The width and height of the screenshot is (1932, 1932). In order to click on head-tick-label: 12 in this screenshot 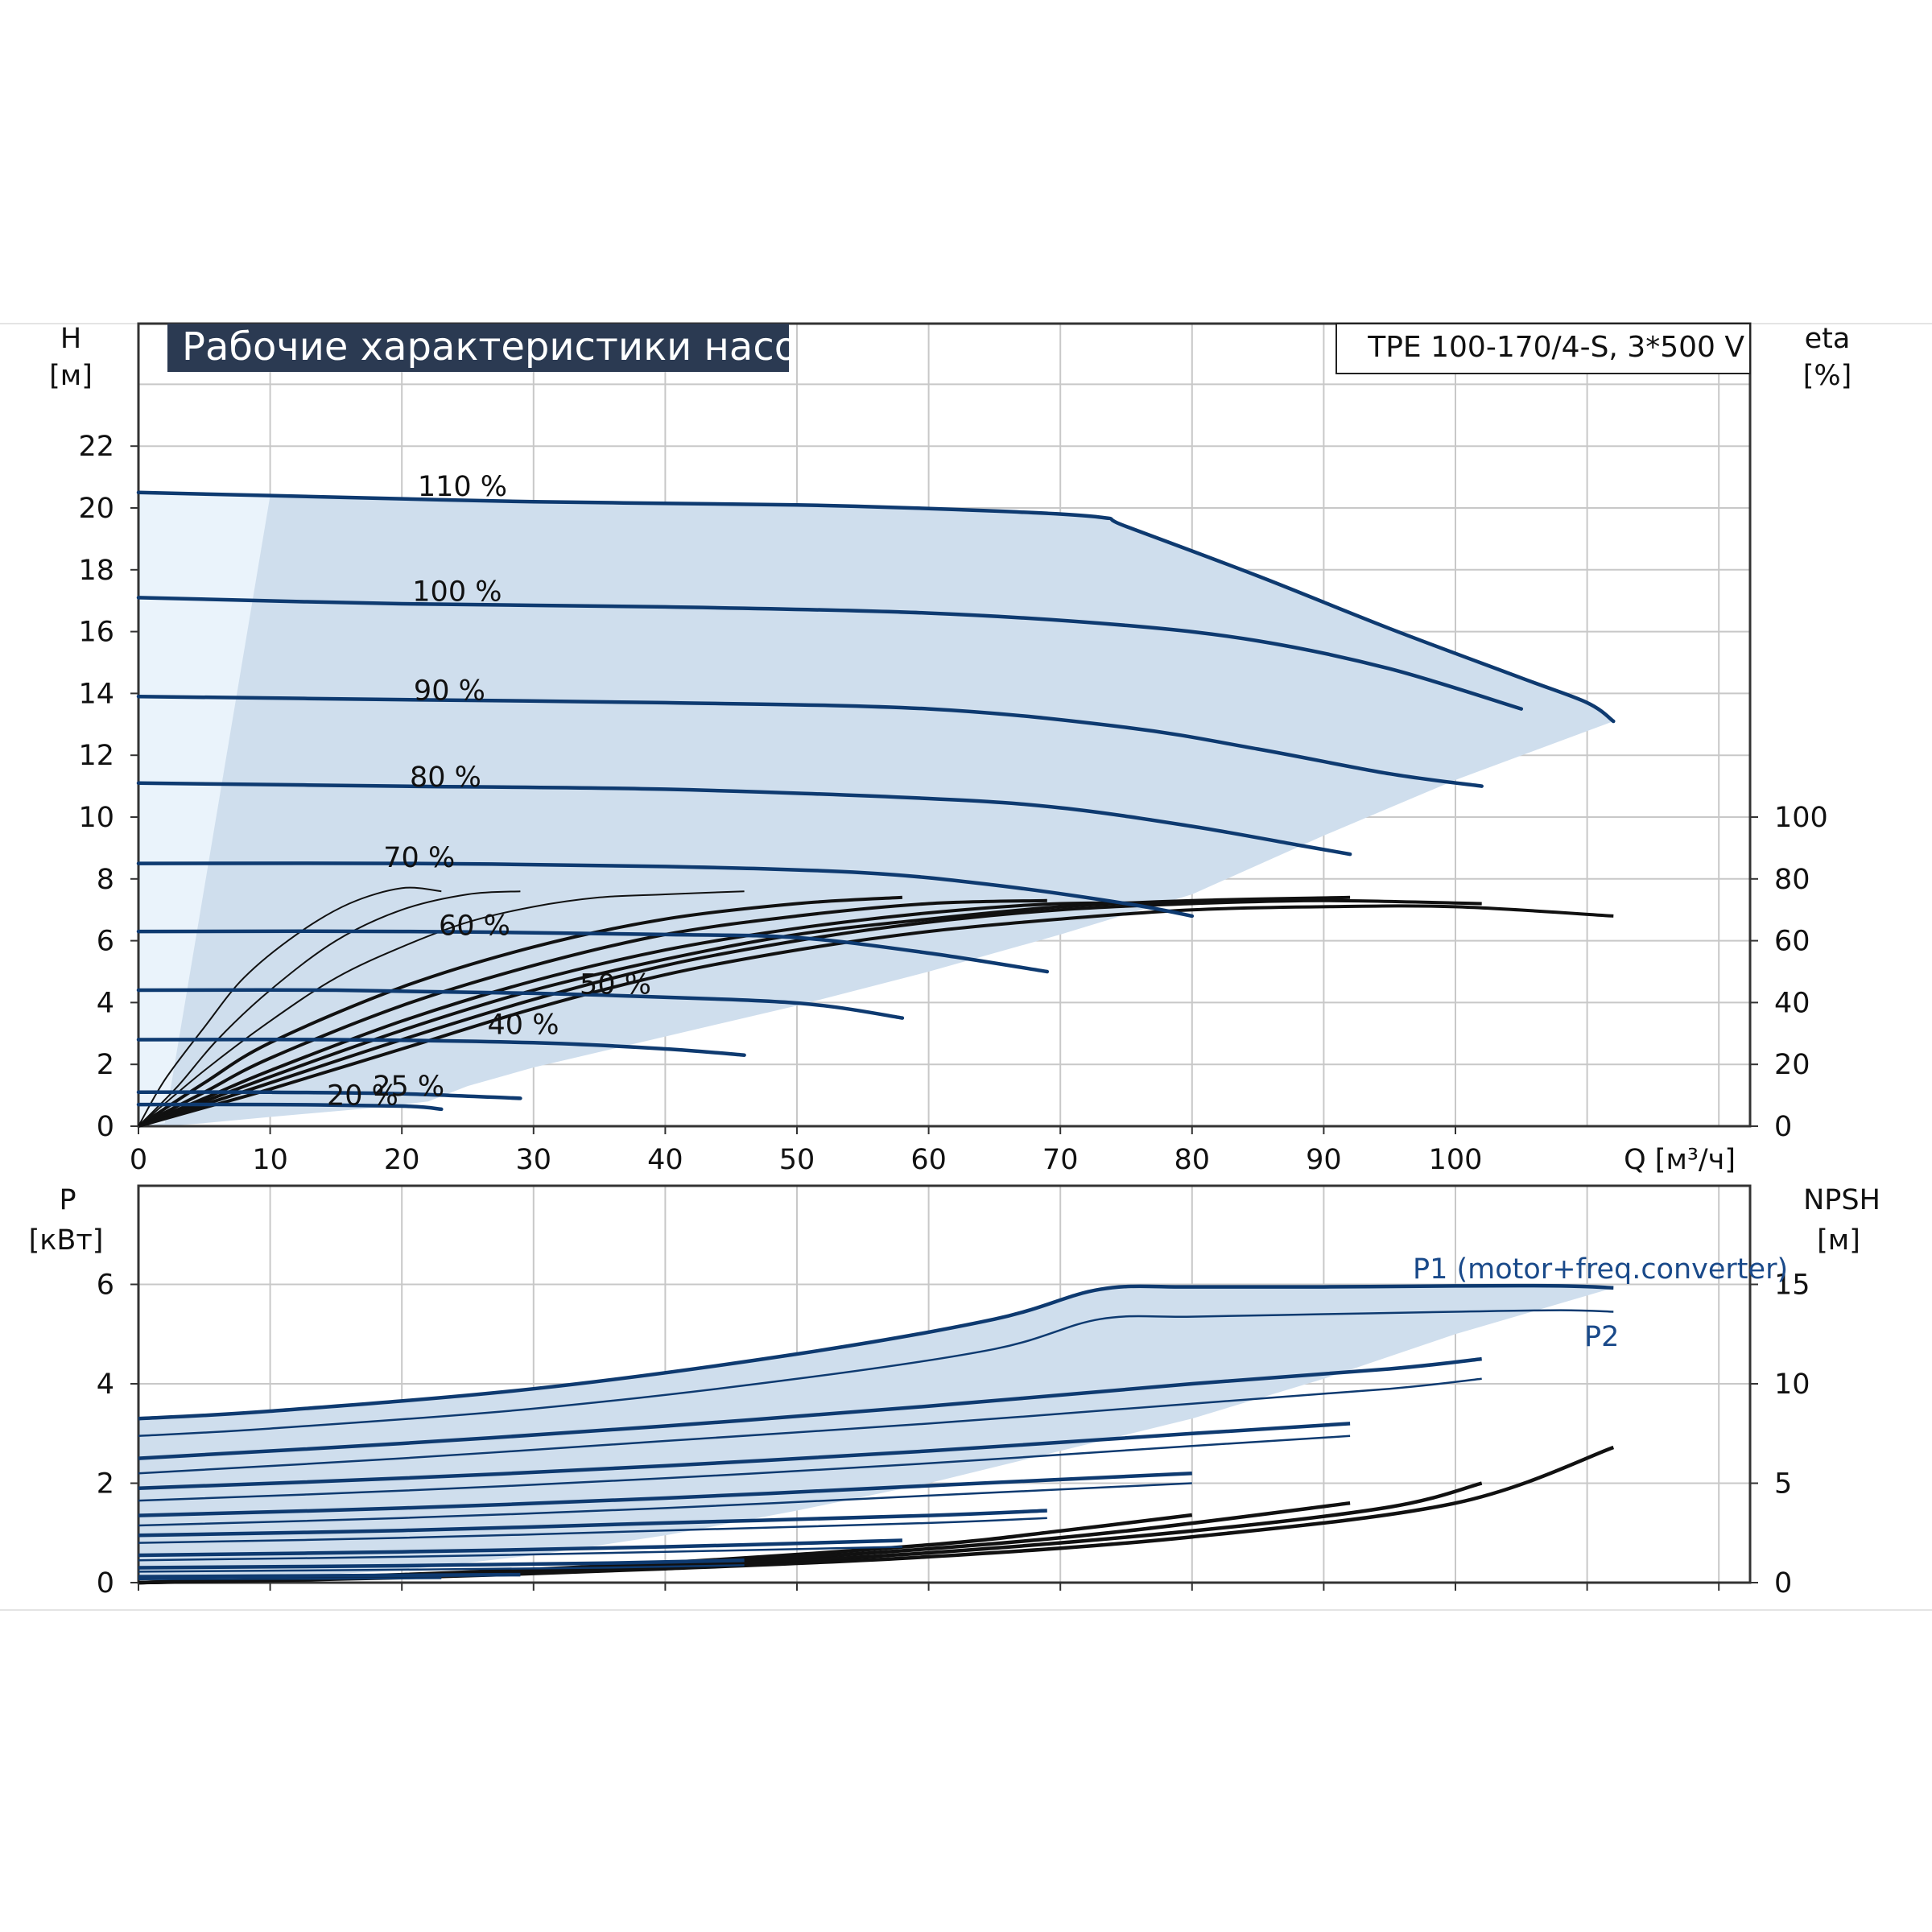, I will do `click(96, 756)`.